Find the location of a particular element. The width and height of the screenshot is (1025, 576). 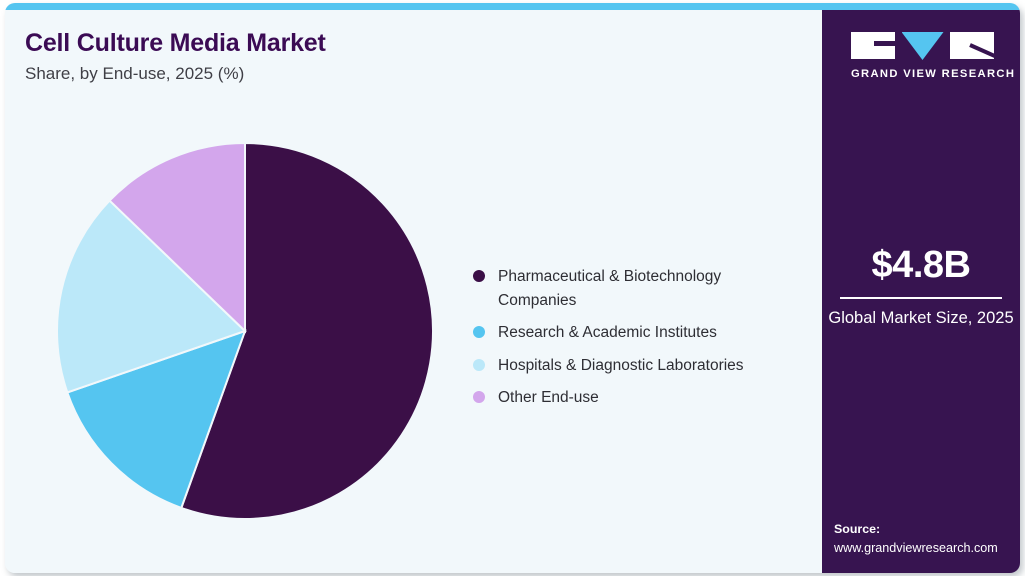

legend-item: Research & Academic Institutes is located at coordinates (638, 333).